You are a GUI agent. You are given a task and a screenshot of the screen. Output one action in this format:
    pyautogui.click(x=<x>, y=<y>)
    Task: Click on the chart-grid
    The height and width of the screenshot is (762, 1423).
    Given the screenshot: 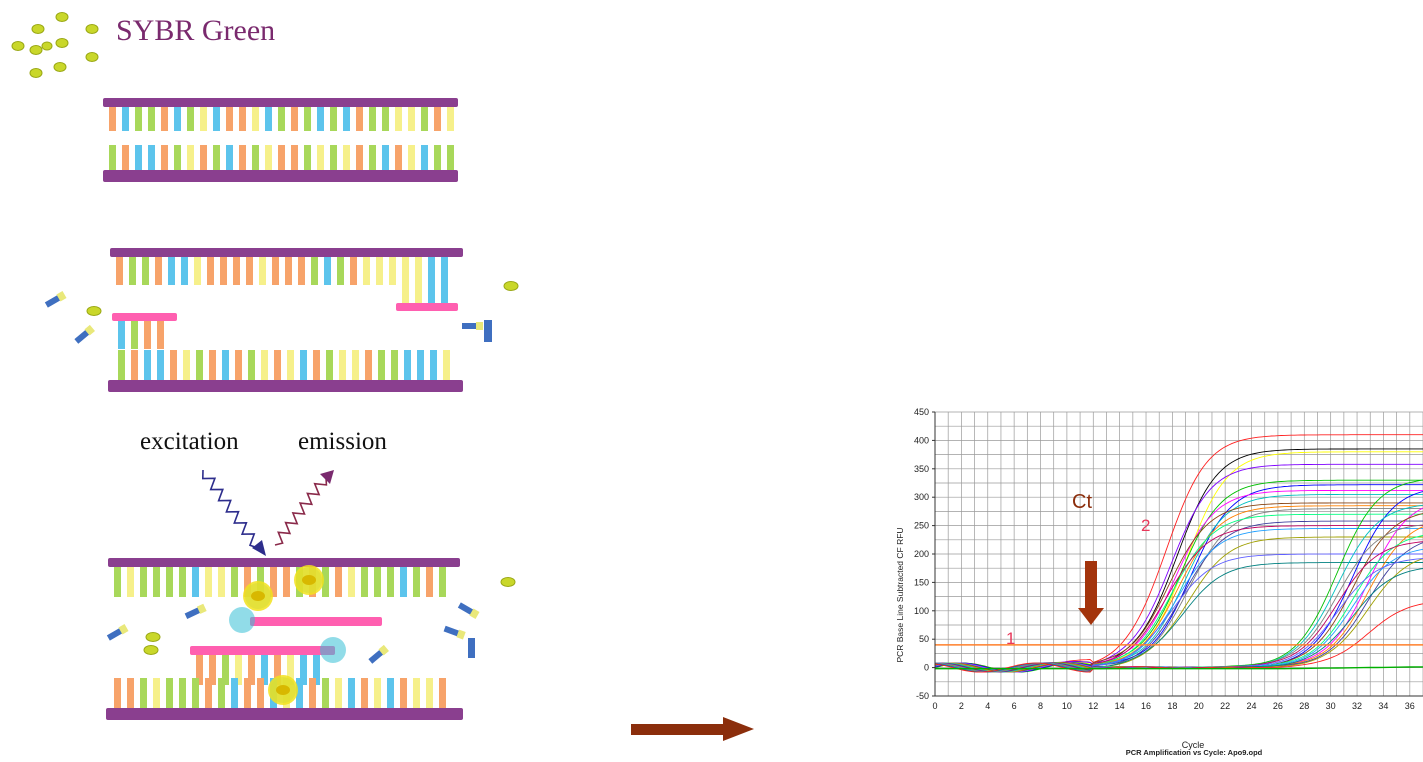 What is the action you would take?
    pyautogui.click(x=1178, y=554)
    